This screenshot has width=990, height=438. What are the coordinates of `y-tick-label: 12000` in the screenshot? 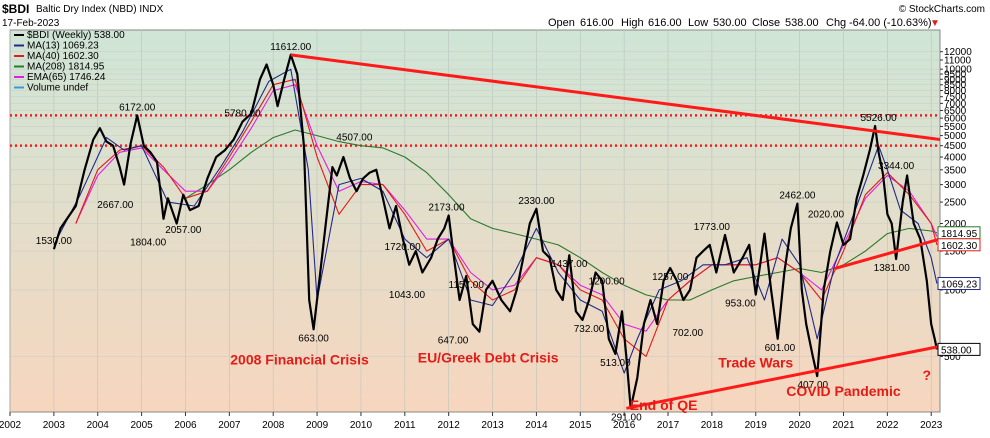 It's located at (958, 52).